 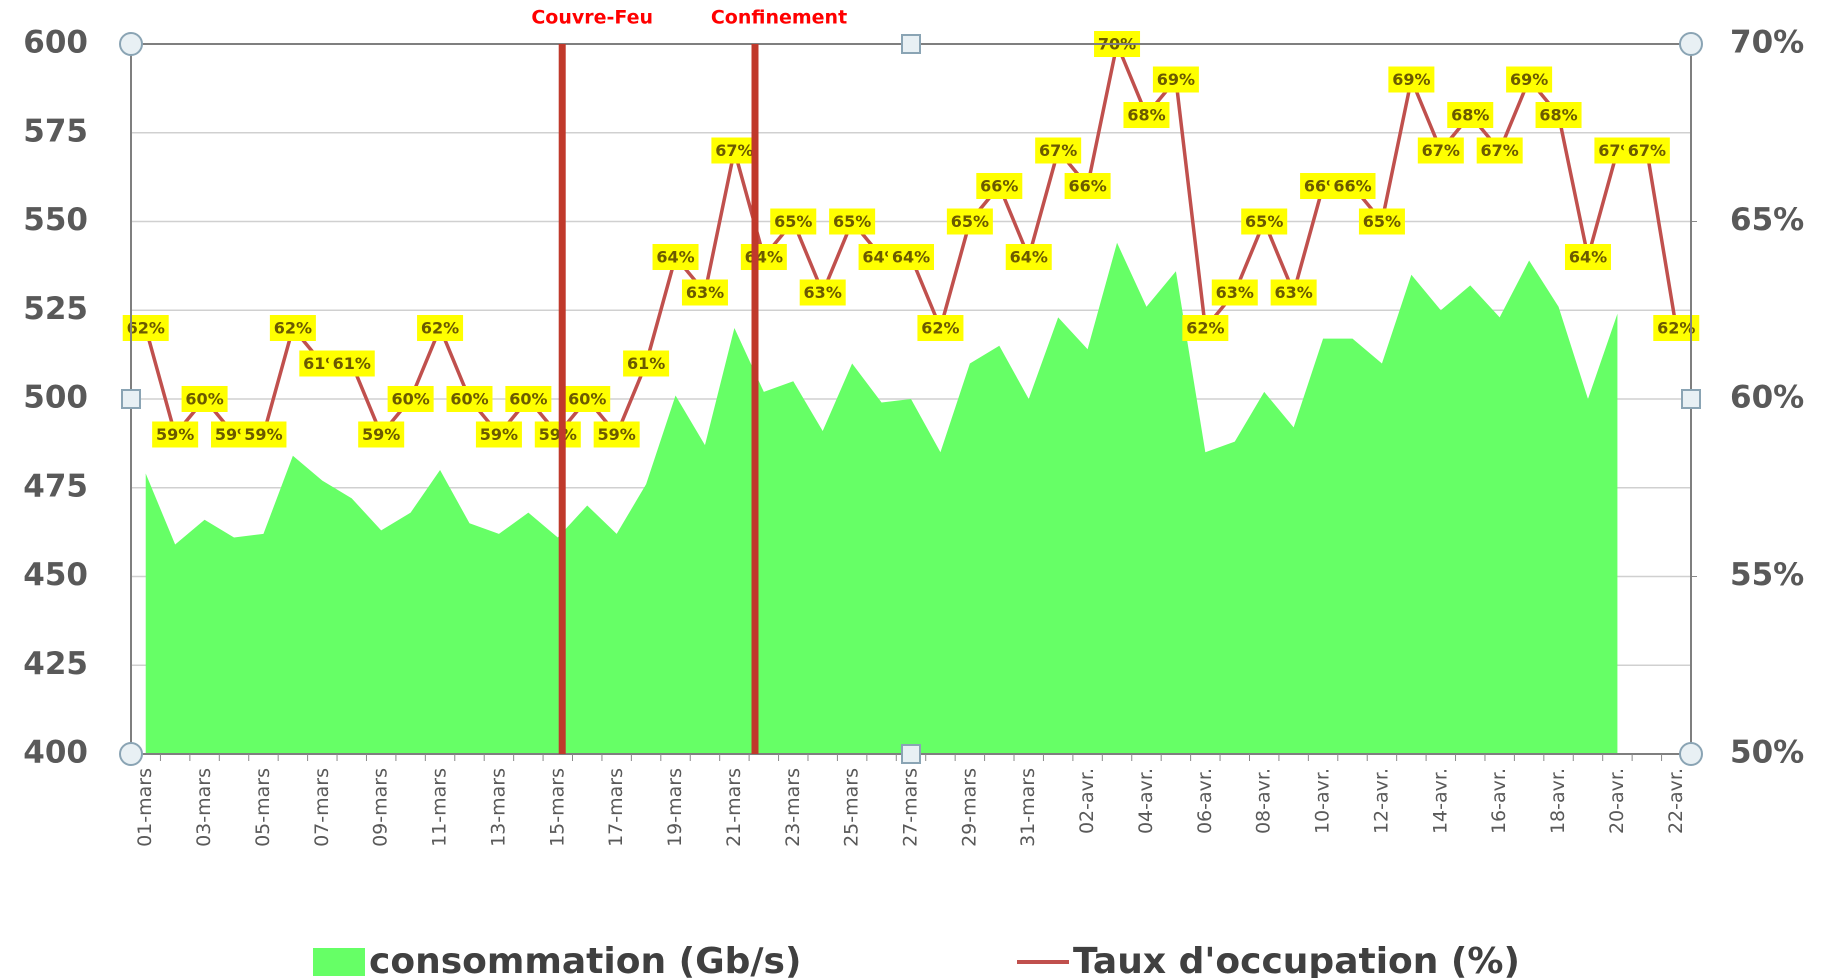 What do you see at coordinates (322, 807) in the screenshot?
I see `x-tick-label: 07-mars` at bounding box center [322, 807].